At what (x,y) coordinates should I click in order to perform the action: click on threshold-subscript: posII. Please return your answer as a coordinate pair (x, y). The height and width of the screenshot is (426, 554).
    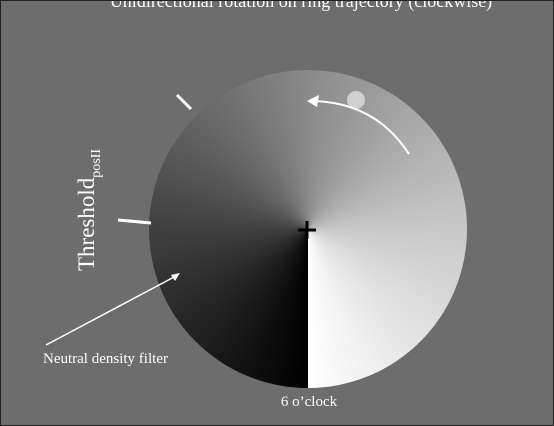
    Looking at the image, I should click on (96, 163).